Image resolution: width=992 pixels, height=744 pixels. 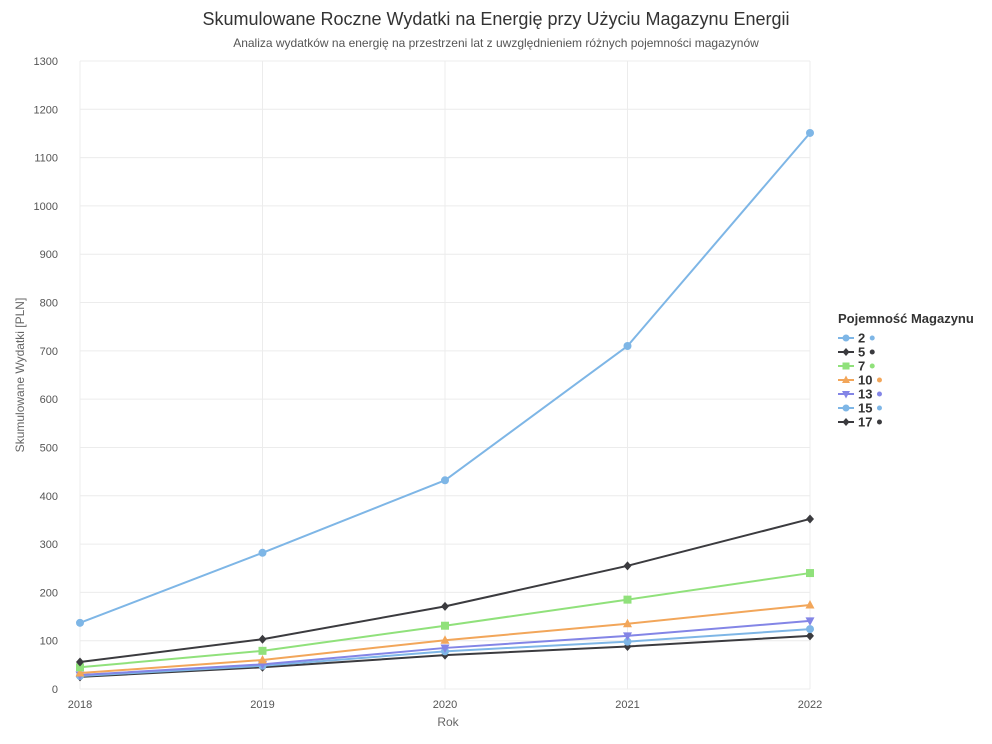 What do you see at coordinates (46, 110) in the screenshot?
I see `y-tick-label: 1200` at bounding box center [46, 110].